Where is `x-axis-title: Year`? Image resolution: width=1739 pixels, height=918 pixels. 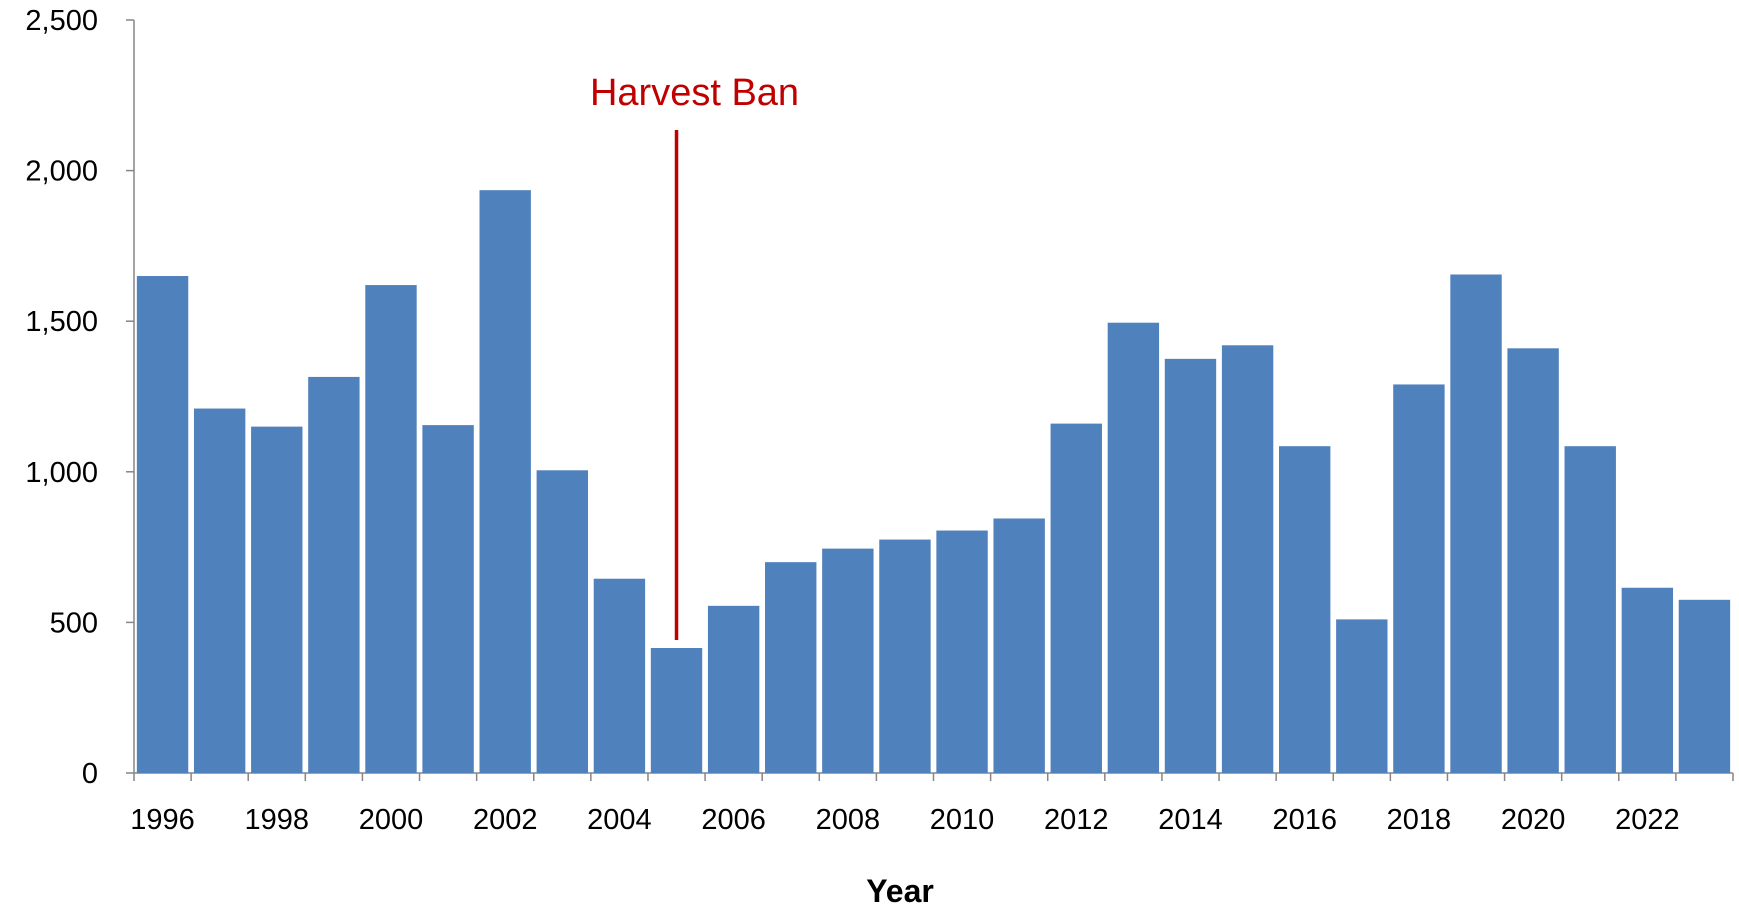
x-axis-title: Year is located at coordinates (900, 891).